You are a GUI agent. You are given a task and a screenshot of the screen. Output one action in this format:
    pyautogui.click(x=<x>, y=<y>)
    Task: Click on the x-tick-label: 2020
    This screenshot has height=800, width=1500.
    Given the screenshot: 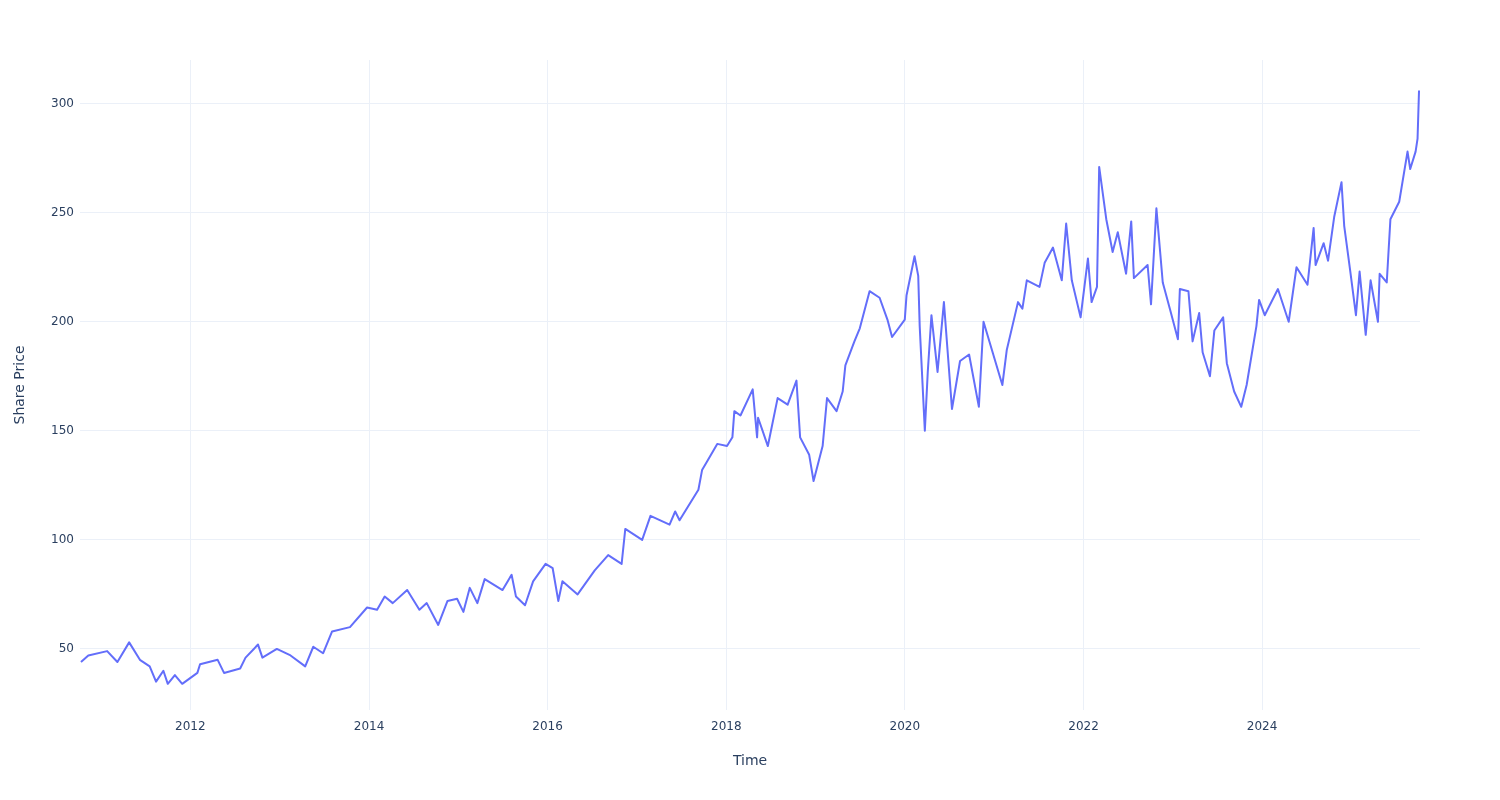 What is the action you would take?
    pyautogui.click(x=905, y=726)
    